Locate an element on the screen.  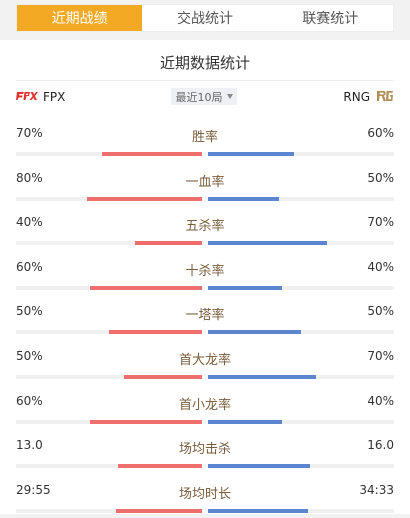
stat-label: 场均时长 is located at coordinates (204, 494).